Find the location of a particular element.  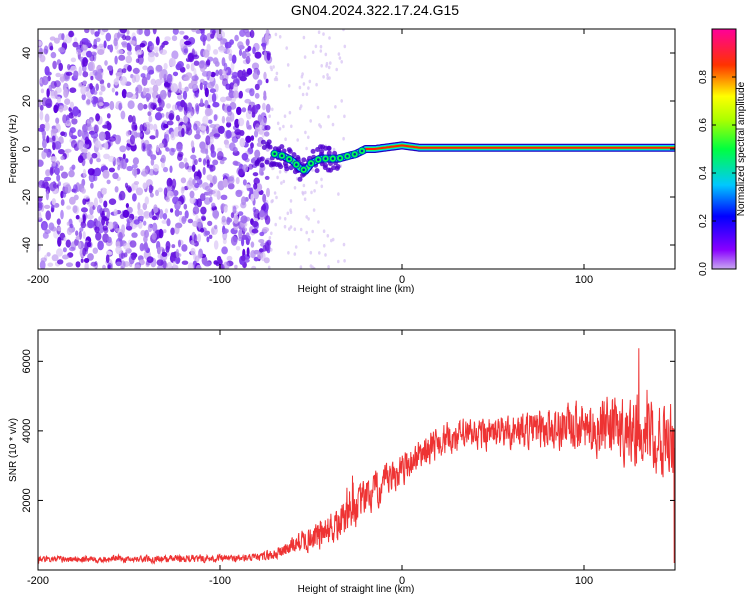

trace-core is located at coordinates (503, 152).